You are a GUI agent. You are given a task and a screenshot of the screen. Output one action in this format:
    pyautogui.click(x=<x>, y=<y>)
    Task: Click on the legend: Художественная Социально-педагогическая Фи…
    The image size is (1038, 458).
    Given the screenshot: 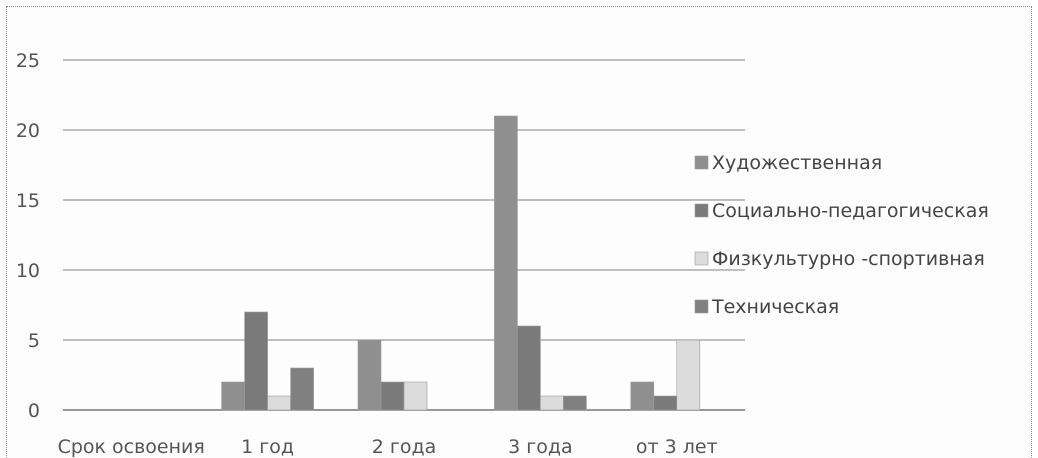 What is the action you would take?
    pyautogui.click(x=841, y=235)
    